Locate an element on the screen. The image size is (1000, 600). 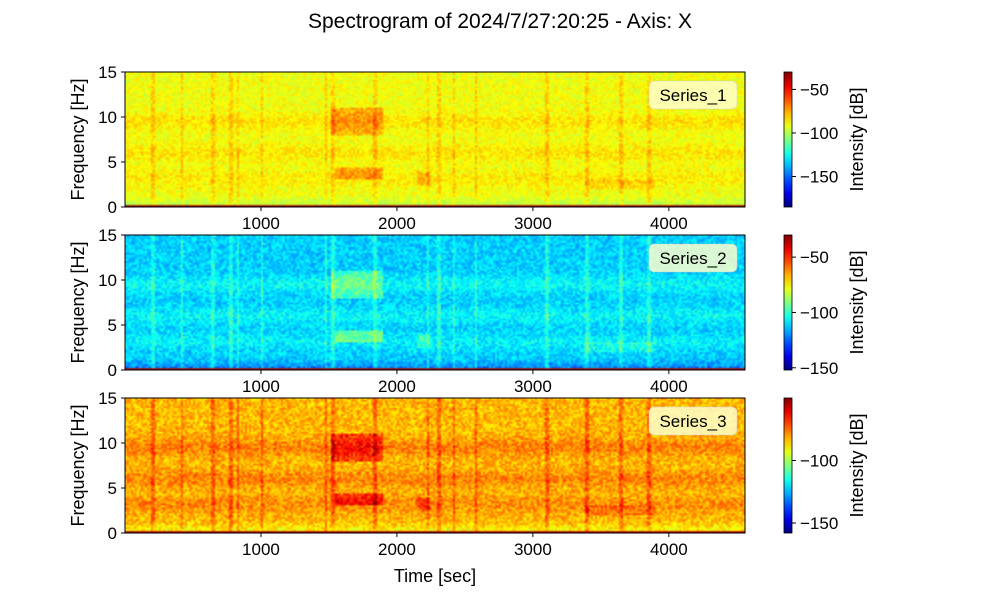
series-label: Series_1 is located at coordinates (692, 95).